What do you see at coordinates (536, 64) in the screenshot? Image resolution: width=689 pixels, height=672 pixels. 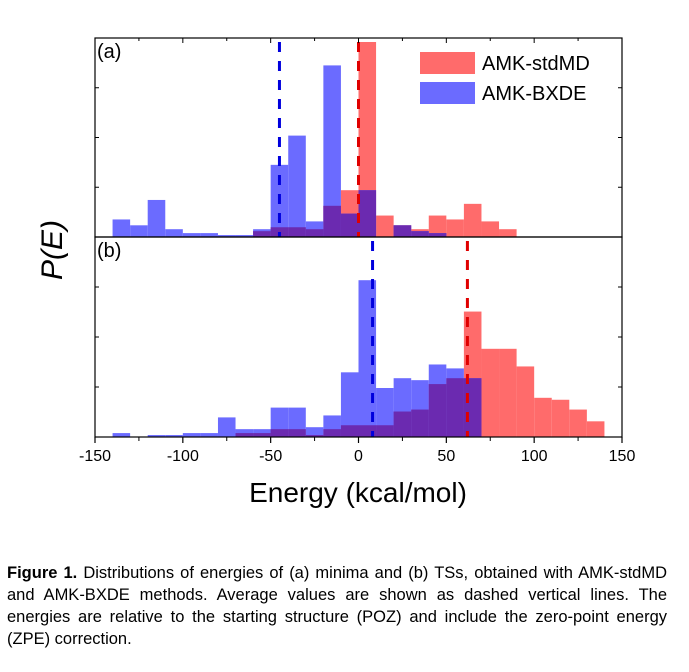 I see `legend-label: AMK-stdMD` at bounding box center [536, 64].